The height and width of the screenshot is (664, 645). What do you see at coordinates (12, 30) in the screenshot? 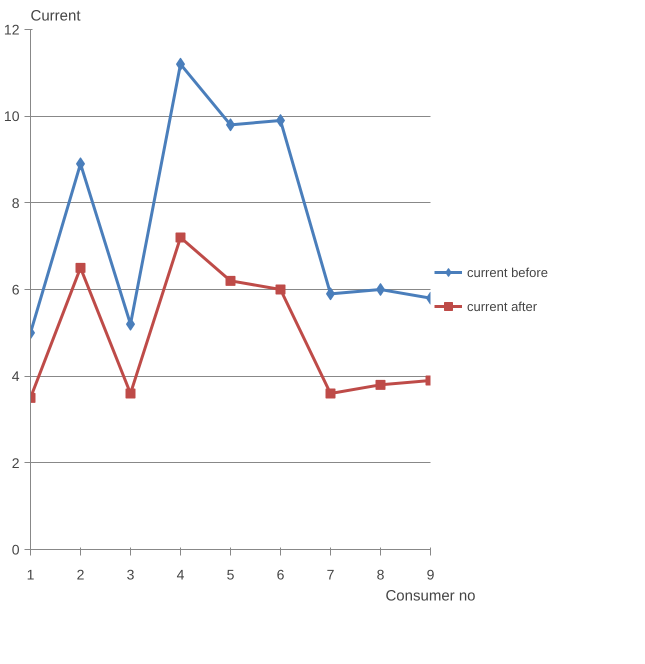
I see `y-tick-label: 12` at bounding box center [12, 30].